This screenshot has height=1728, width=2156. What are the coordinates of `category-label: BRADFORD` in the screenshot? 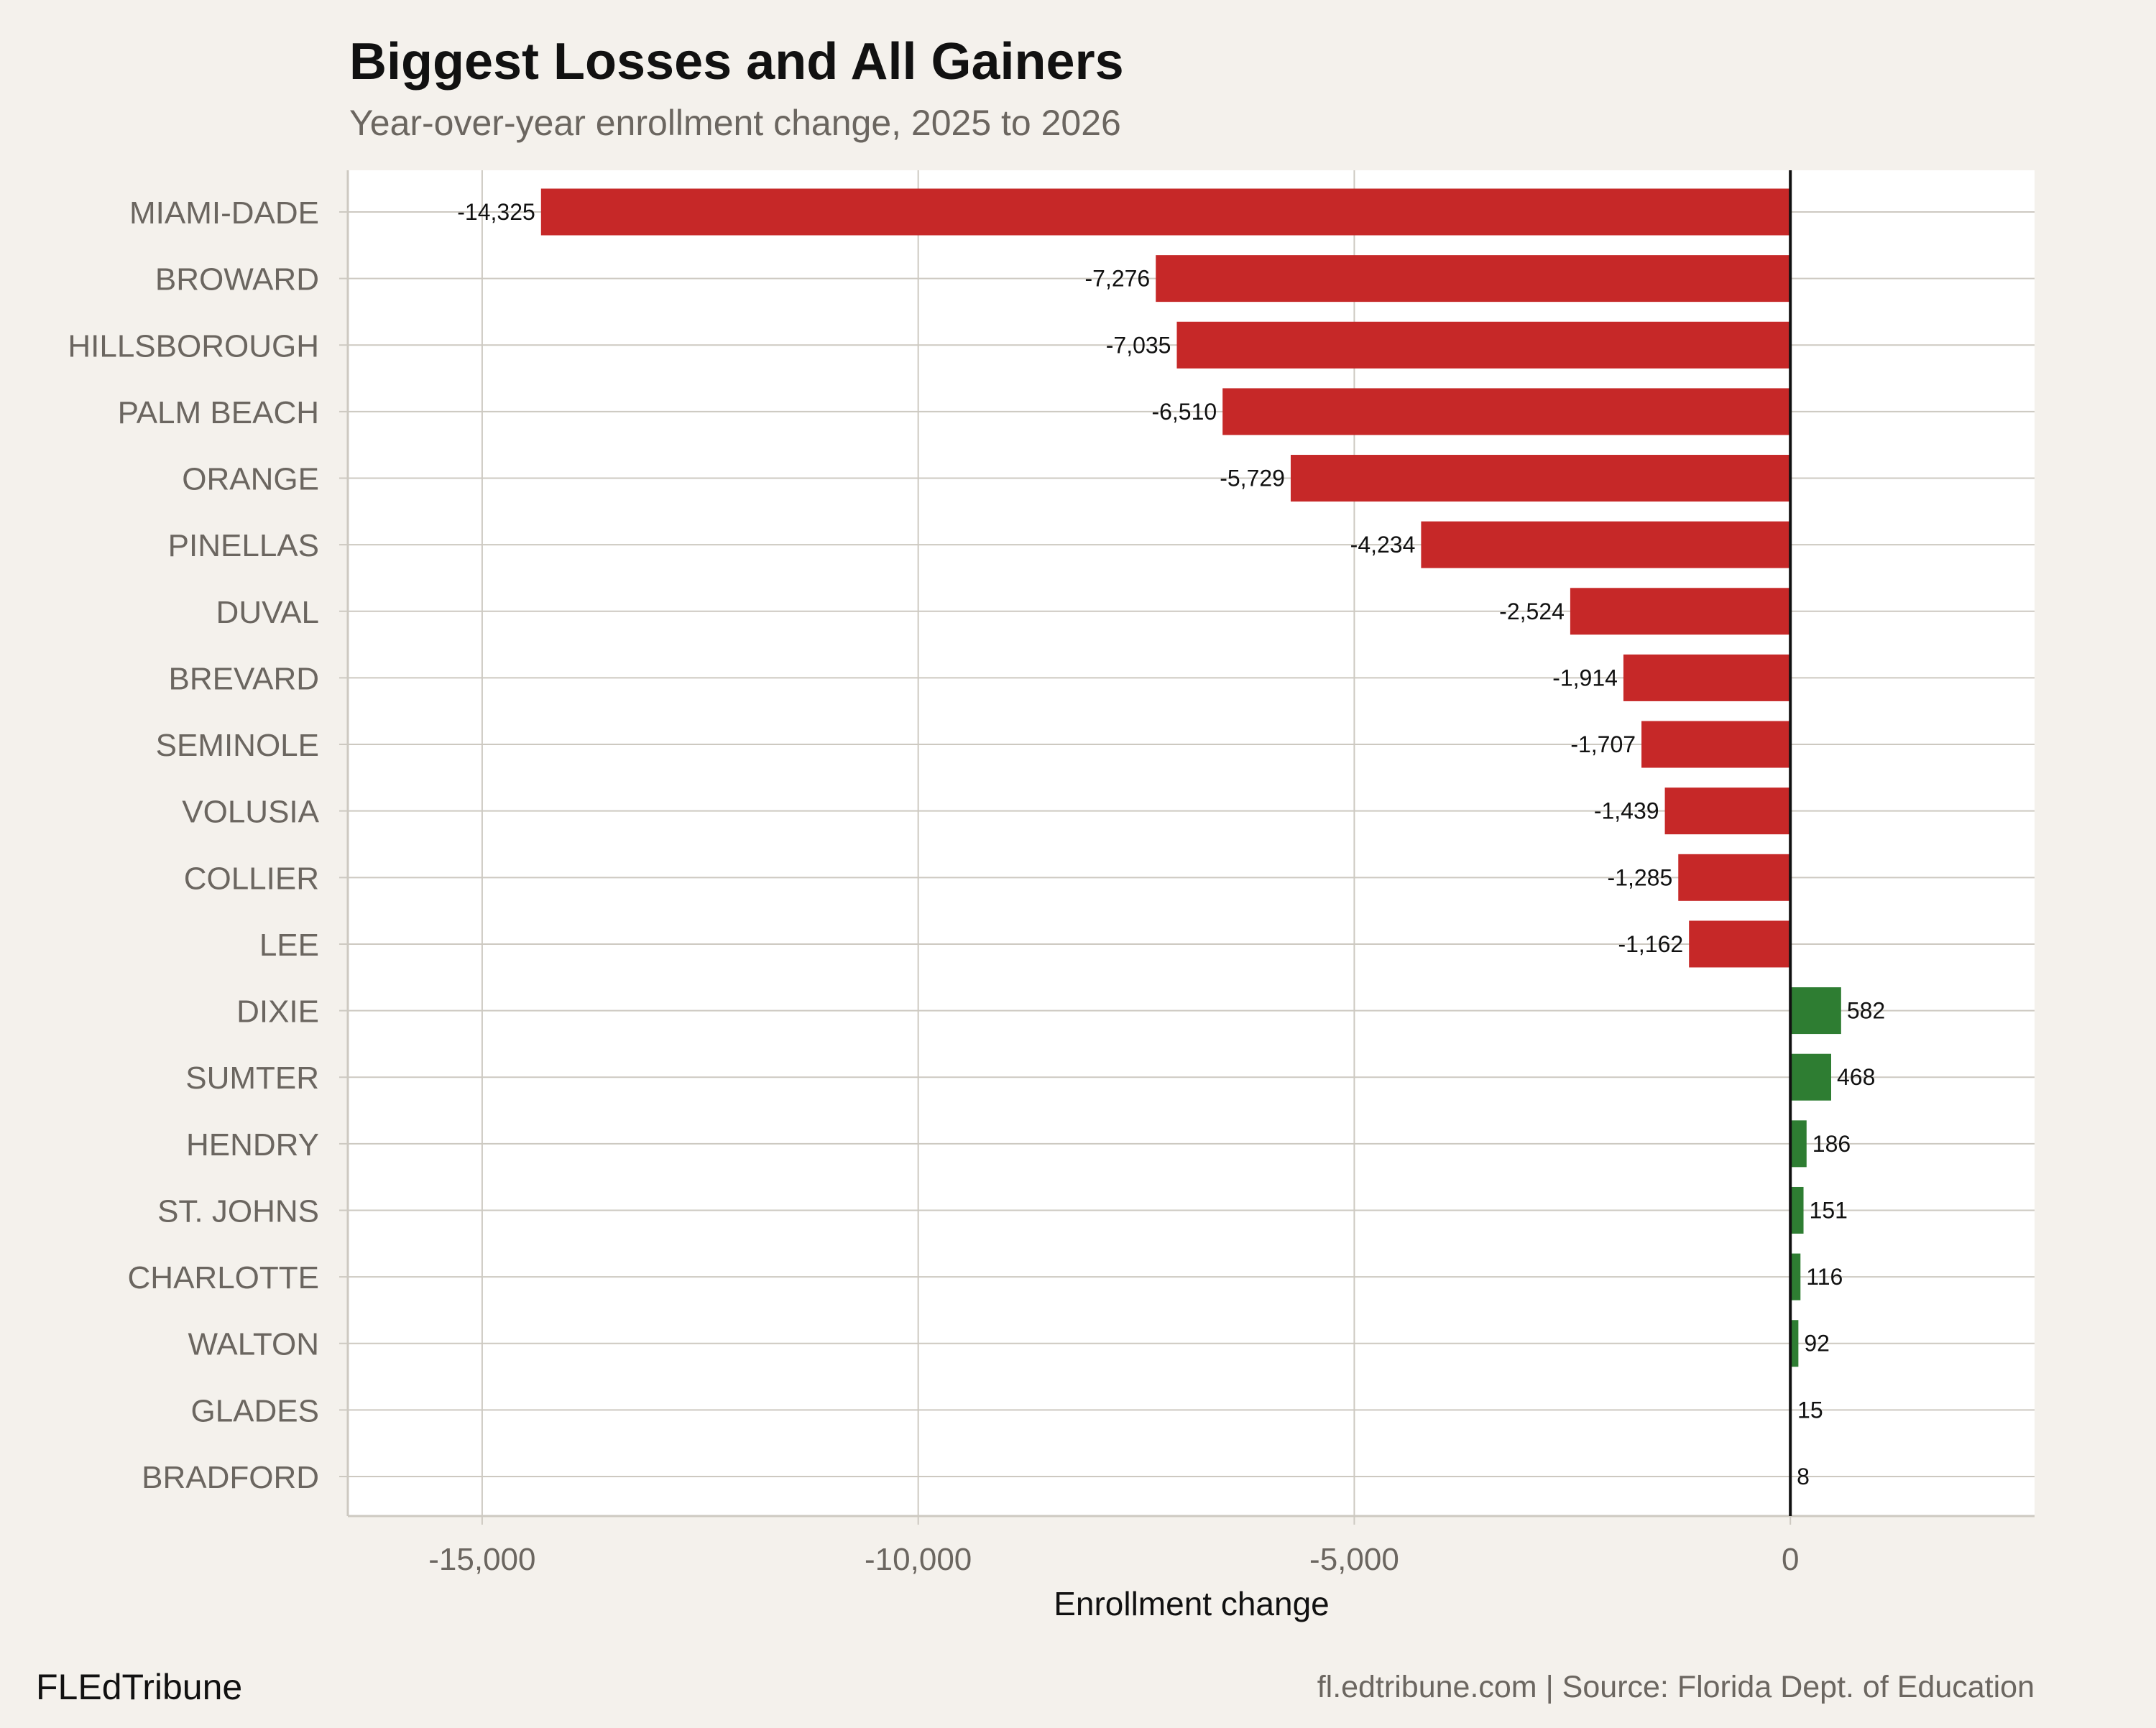 It's located at (230, 1477).